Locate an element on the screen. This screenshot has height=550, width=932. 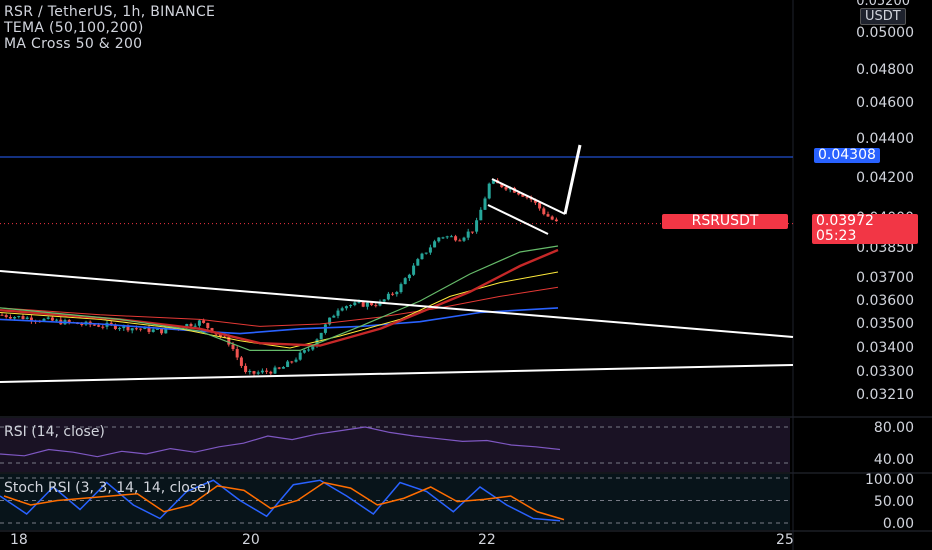
tema-line-green is located at coordinates (279, 298).